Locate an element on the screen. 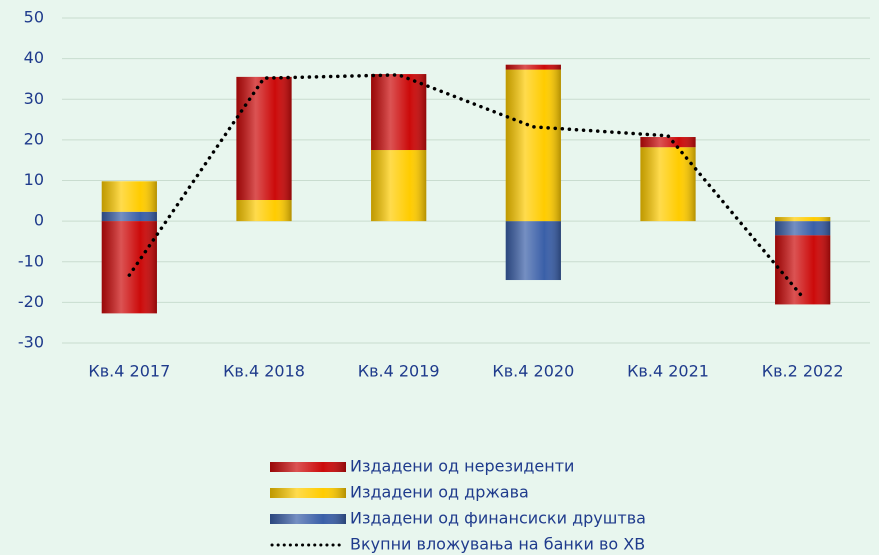 The image size is (879, 555). y-tick-label: 30 is located at coordinates (34, 98).